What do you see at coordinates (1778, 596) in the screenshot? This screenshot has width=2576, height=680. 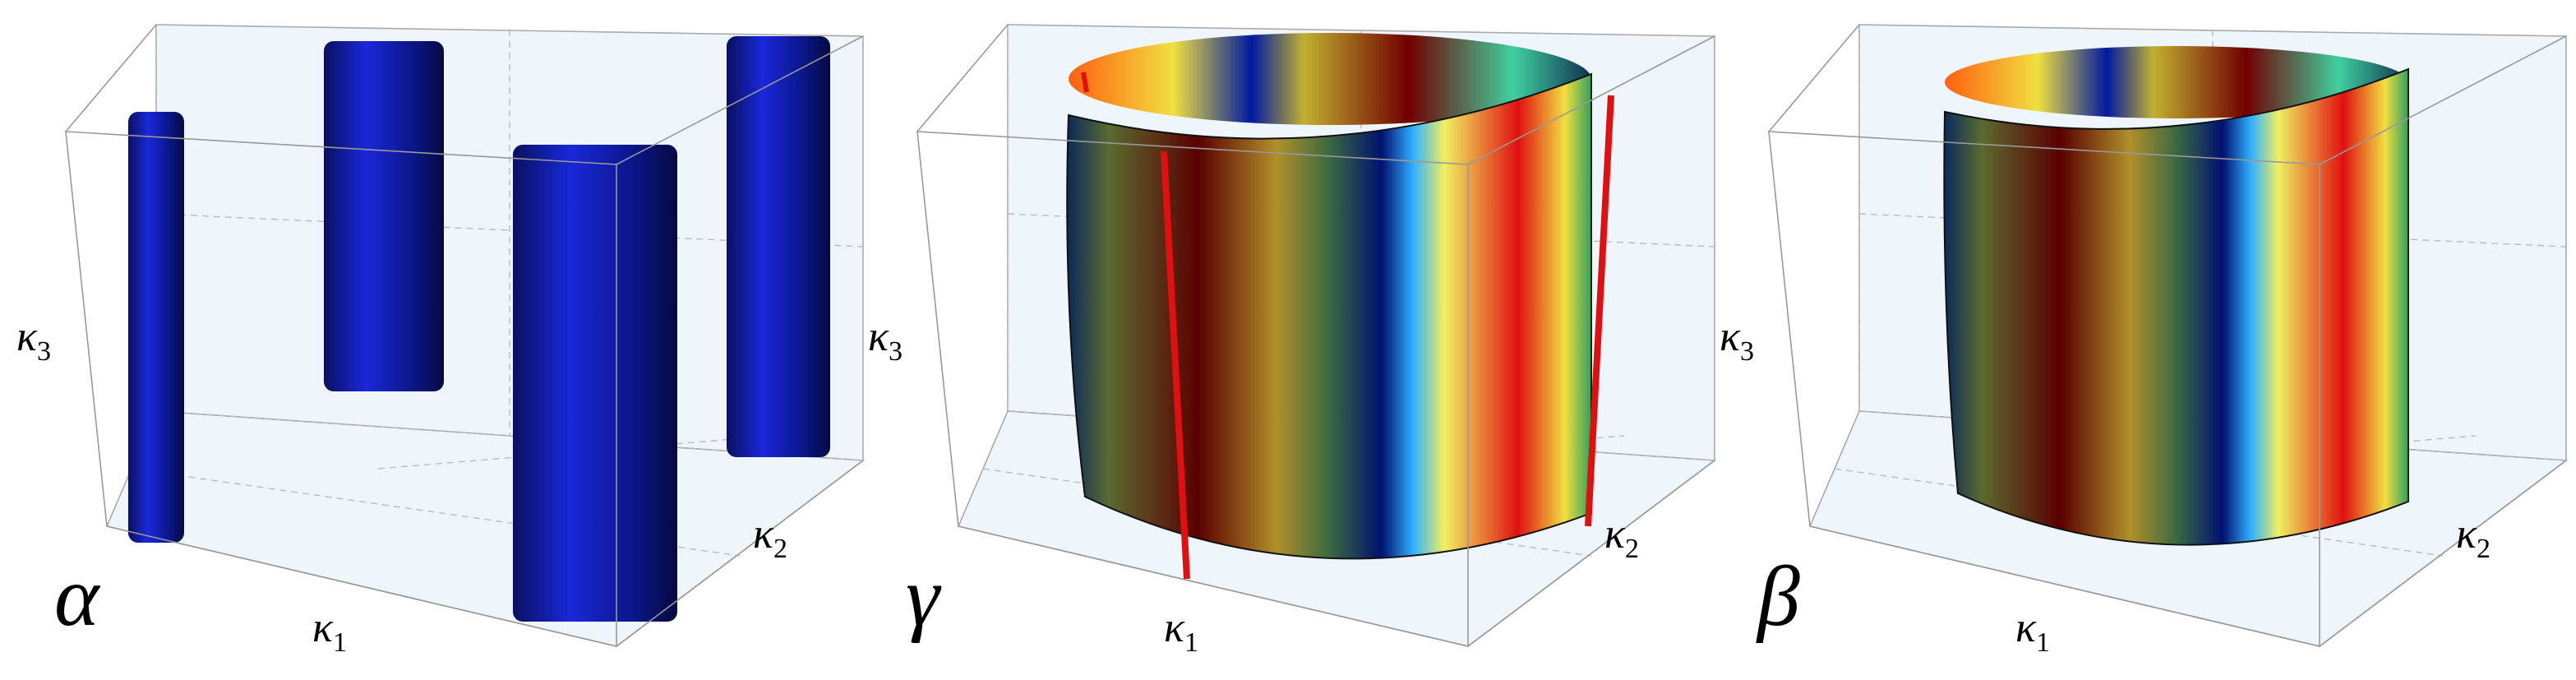 I see `panel-label: β` at bounding box center [1778, 596].